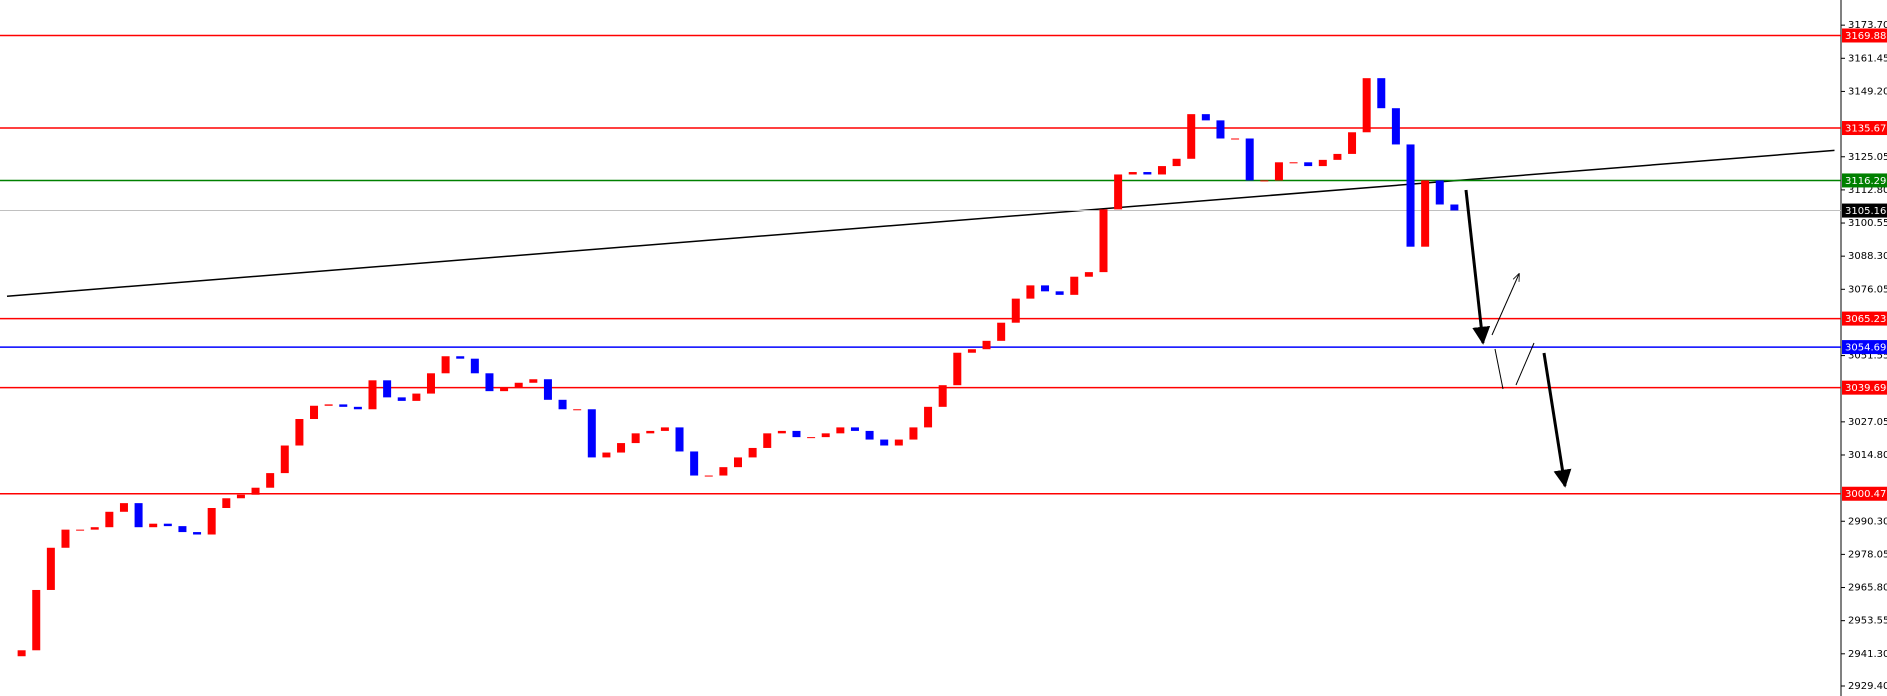 This screenshot has height=696, width=1887. Describe the element at coordinates (1867, 190) in the screenshot. I see `y-tick-label: 3112.80` at that location.